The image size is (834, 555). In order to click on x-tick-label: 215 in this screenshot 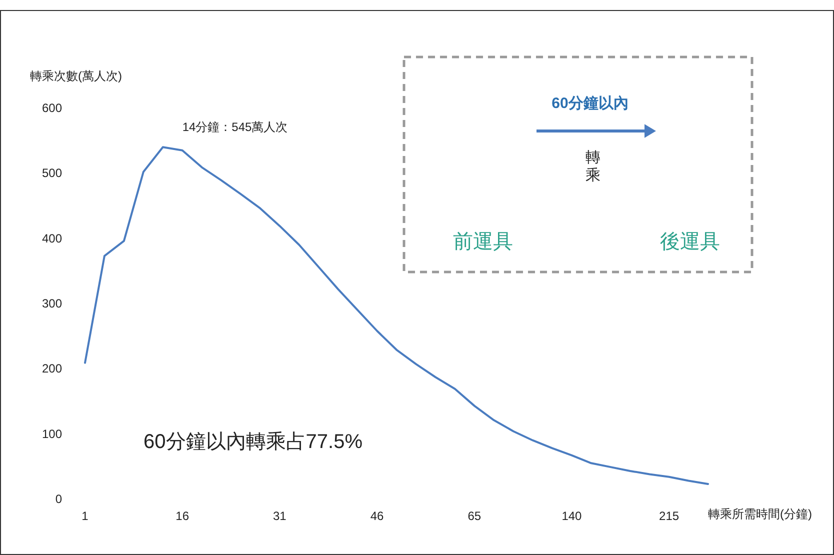, I will do `click(669, 516)`.